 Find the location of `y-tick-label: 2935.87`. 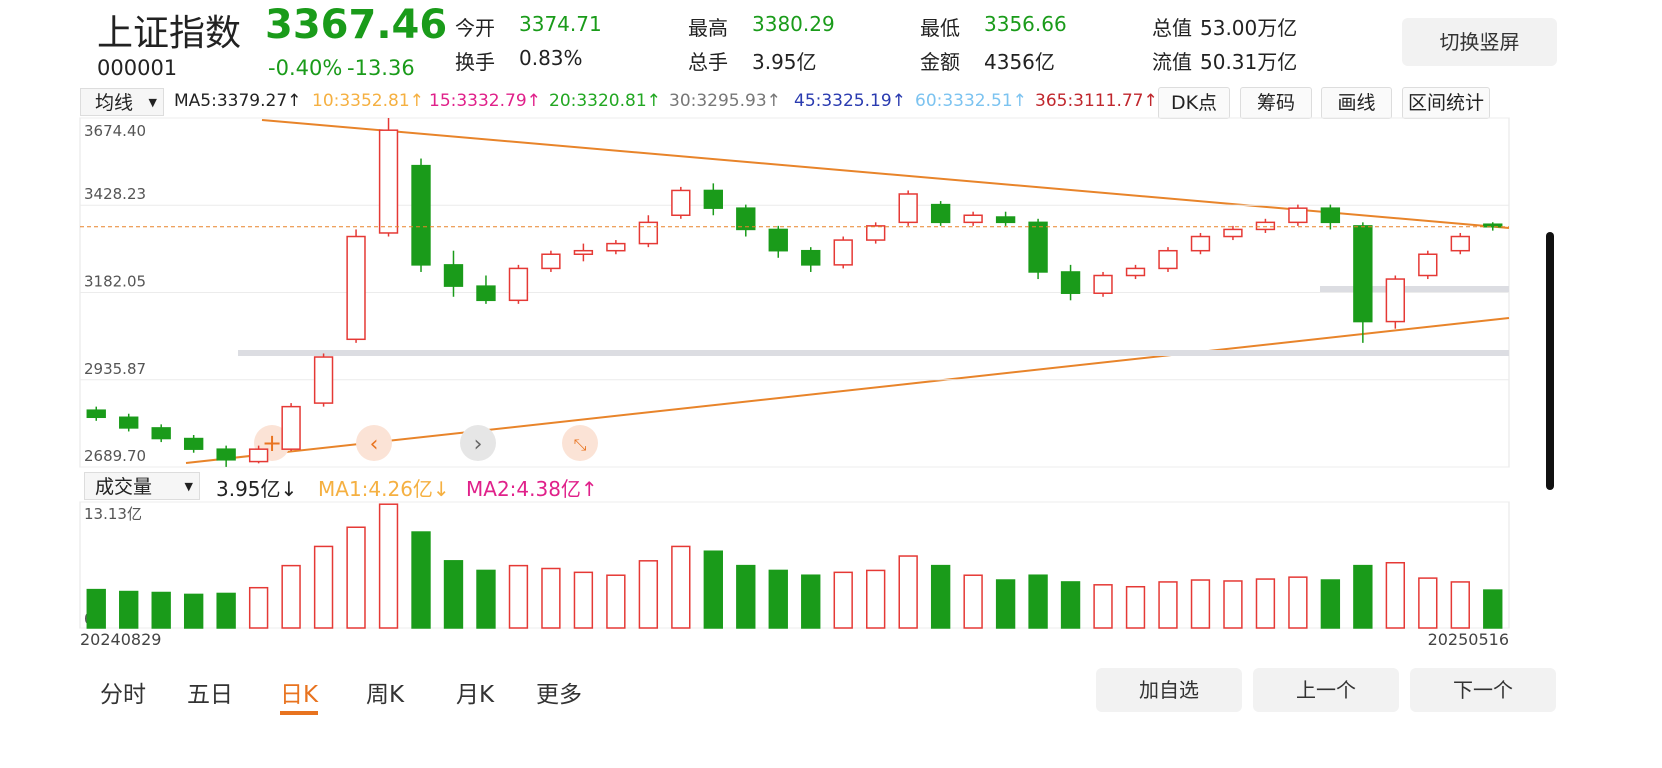

y-tick-label: 2935.87 is located at coordinates (115, 369).